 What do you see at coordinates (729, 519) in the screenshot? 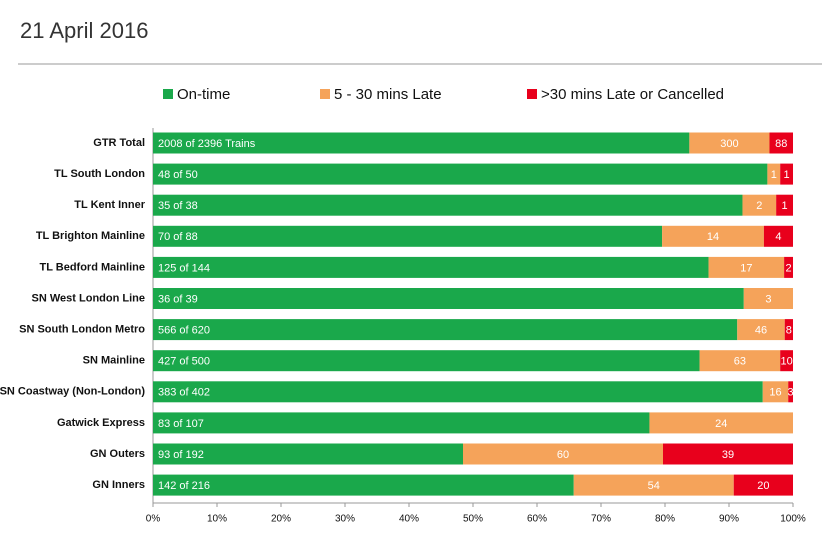
I see `x-tick-label: 90%` at bounding box center [729, 519].